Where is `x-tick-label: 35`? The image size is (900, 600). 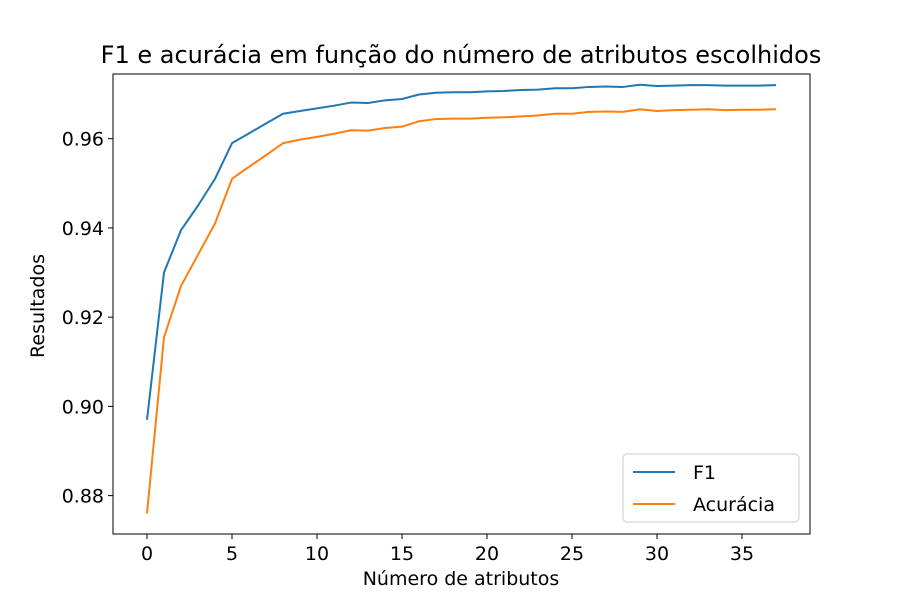
x-tick-label: 35 is located at coordinates (742, 554).